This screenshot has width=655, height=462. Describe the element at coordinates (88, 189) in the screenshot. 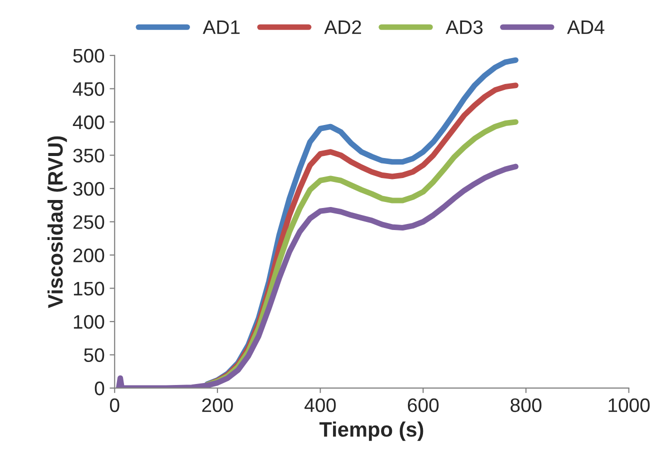

I see `y-tick-label: 300` at that location.